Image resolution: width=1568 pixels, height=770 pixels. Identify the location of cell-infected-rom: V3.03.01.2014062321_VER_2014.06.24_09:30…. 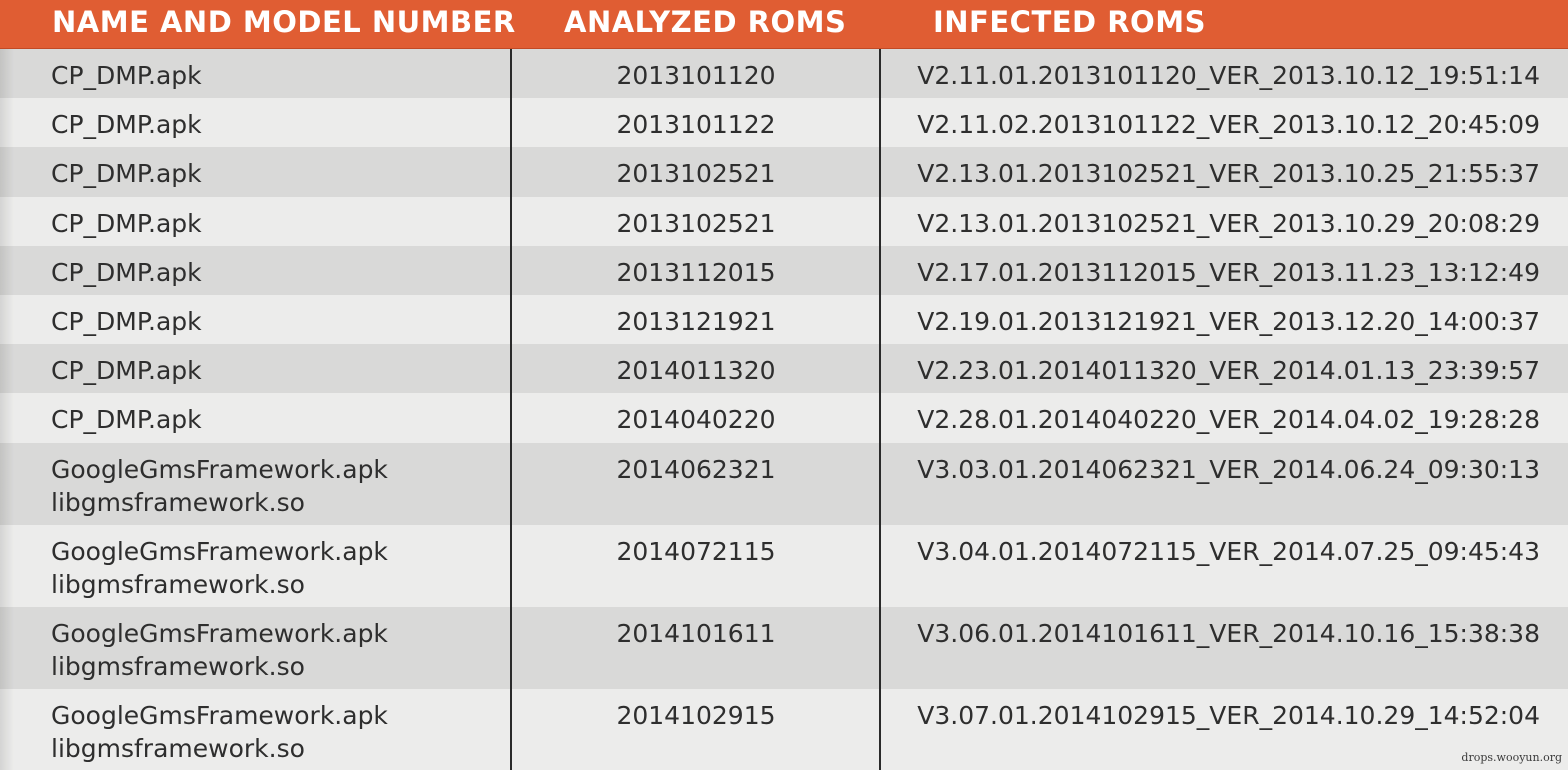
(1228, 469).